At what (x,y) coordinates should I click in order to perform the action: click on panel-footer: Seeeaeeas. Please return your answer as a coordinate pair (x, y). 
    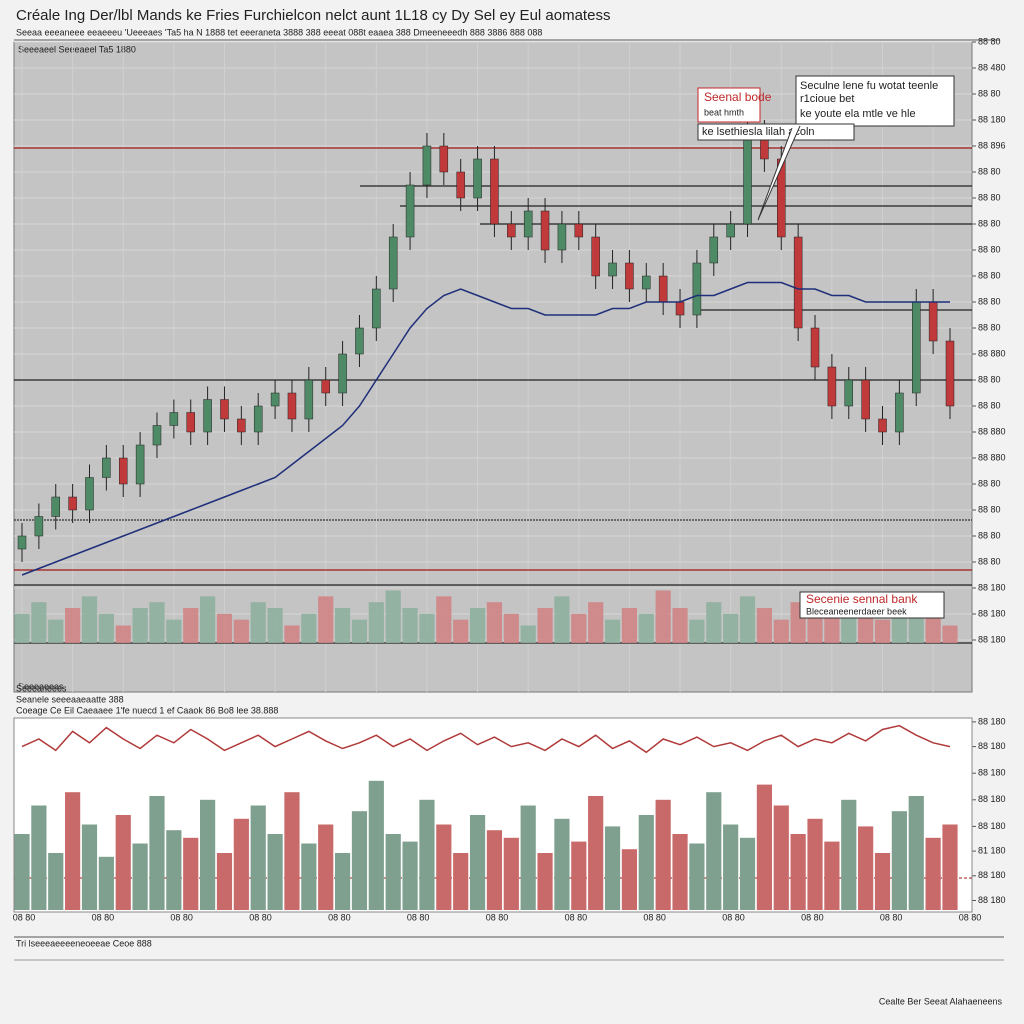
    Looking at the image, I should click on (41, 686).